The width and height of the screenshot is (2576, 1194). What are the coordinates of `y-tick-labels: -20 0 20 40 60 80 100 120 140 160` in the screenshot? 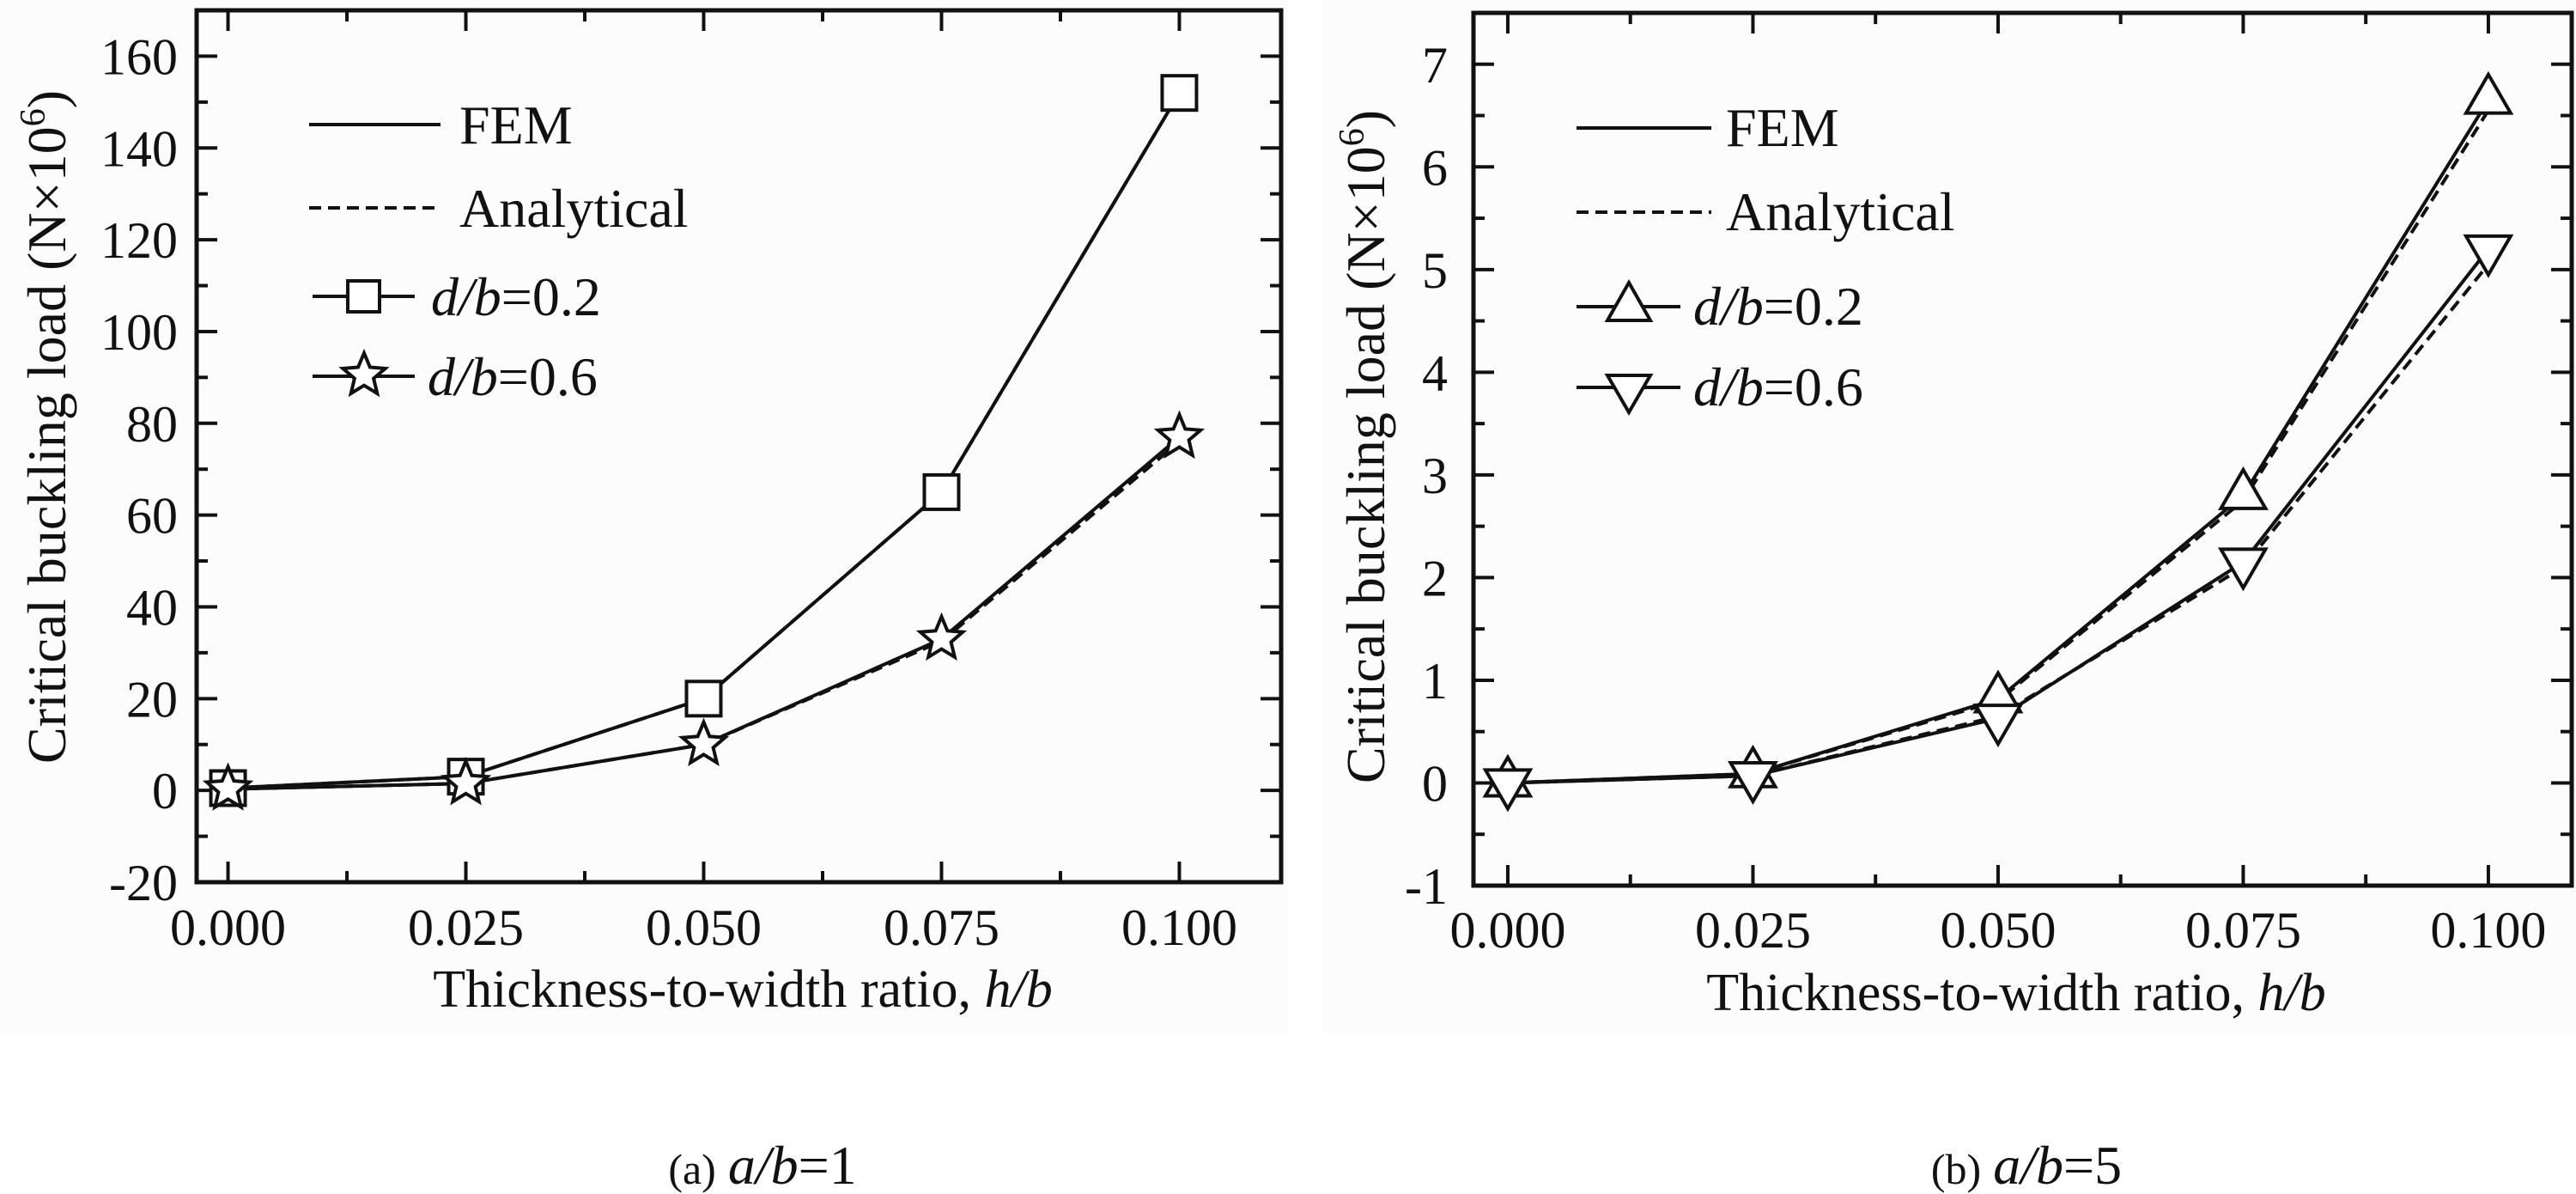 It's located at (139, 469).